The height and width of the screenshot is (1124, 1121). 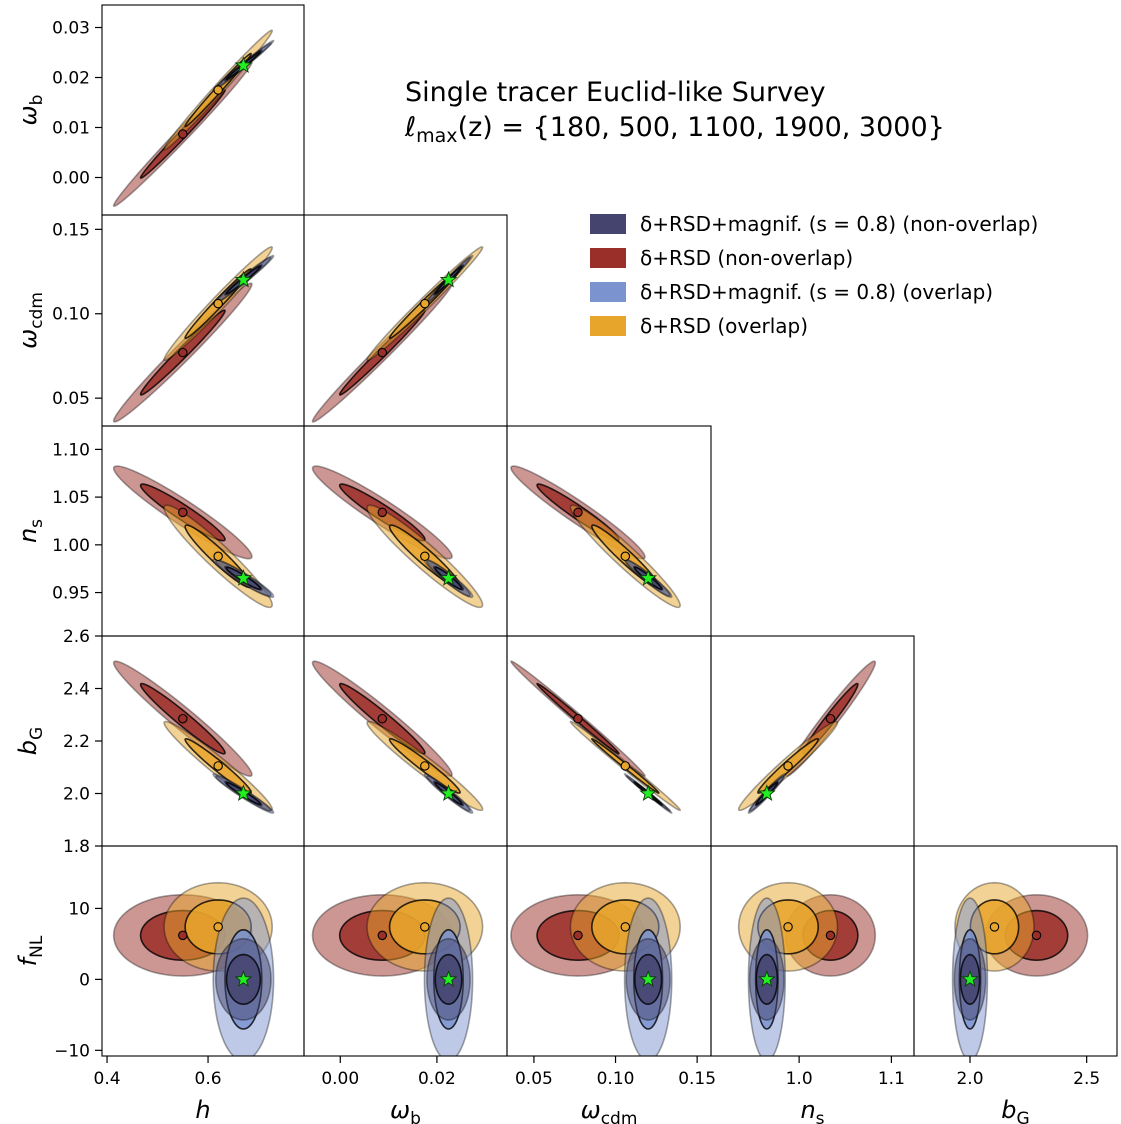 I want to click on panel-bG-vs-ns, so click(x=812, y=741).